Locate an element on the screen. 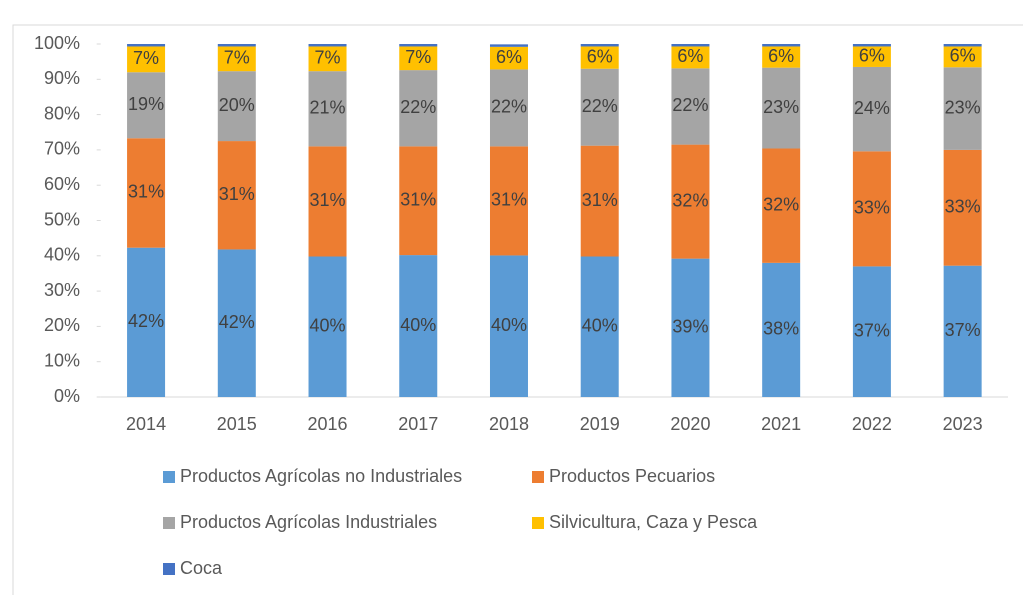 Image resolution: width=1023 pixels, height=595 pixels. y-tick-label: 80% is located at coordinates (62, 113).